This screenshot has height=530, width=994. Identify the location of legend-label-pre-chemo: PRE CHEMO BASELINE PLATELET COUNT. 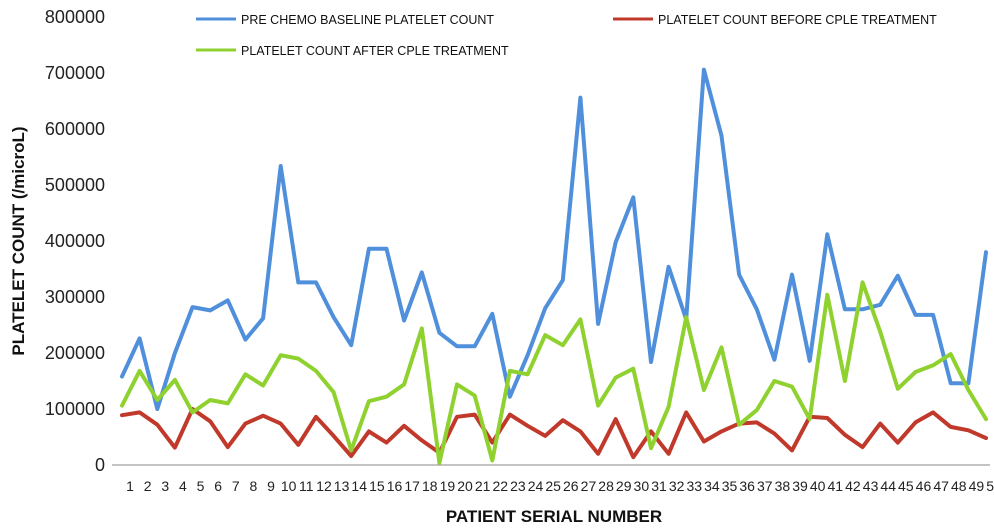
(367, 20).